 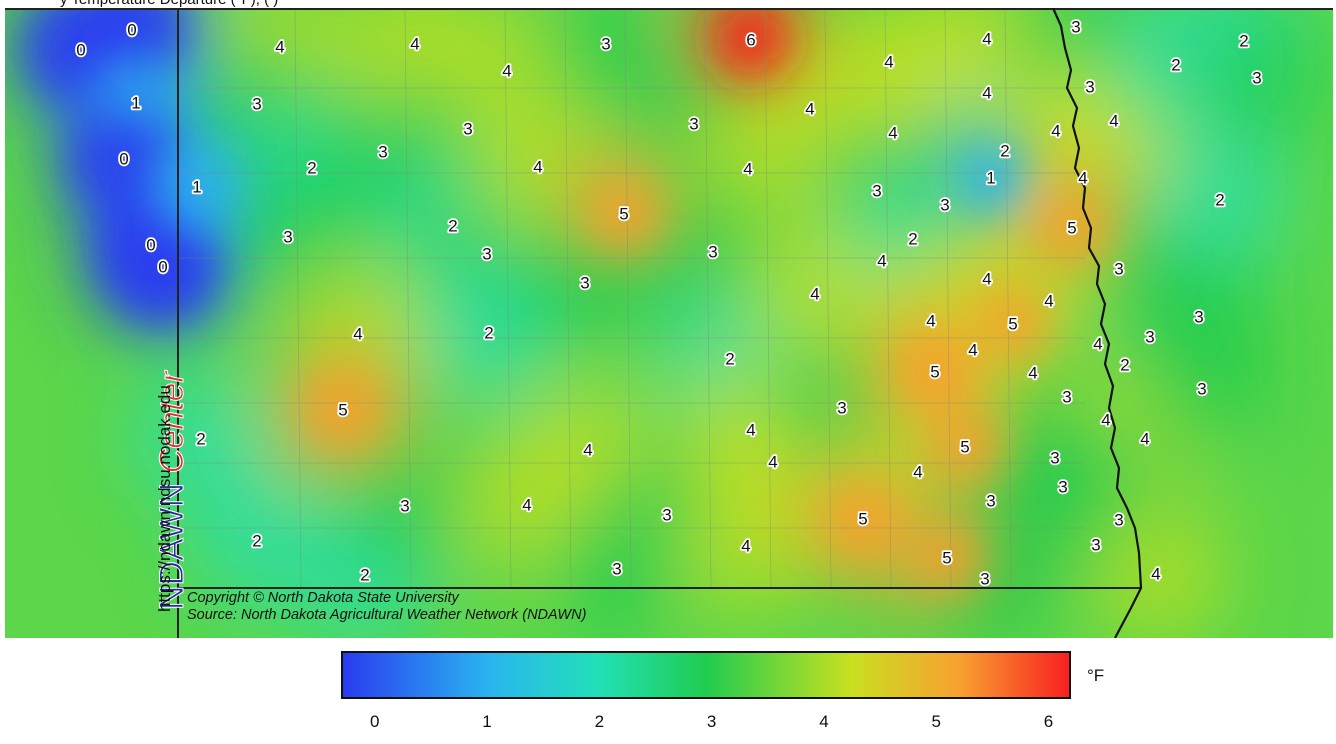 I want to click on ndawn-url: https://ndawn.ndsu.nodak.edu, so click(x=164, y=498).